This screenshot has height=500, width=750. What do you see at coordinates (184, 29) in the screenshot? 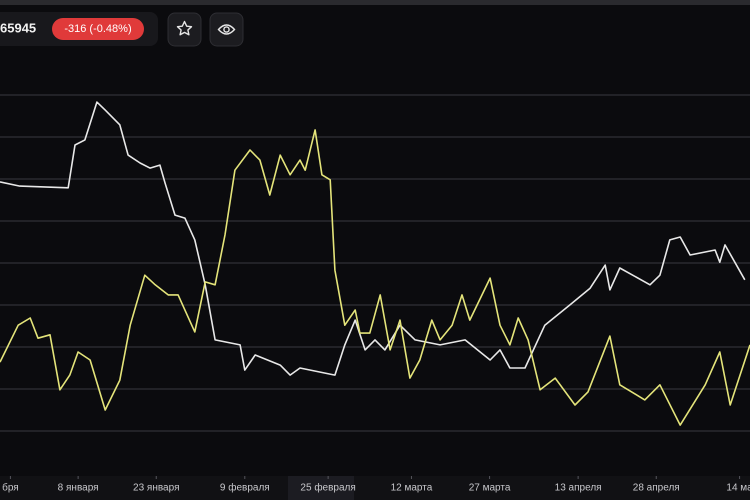
I see `favorite-button` at bounding box center [184, 29].